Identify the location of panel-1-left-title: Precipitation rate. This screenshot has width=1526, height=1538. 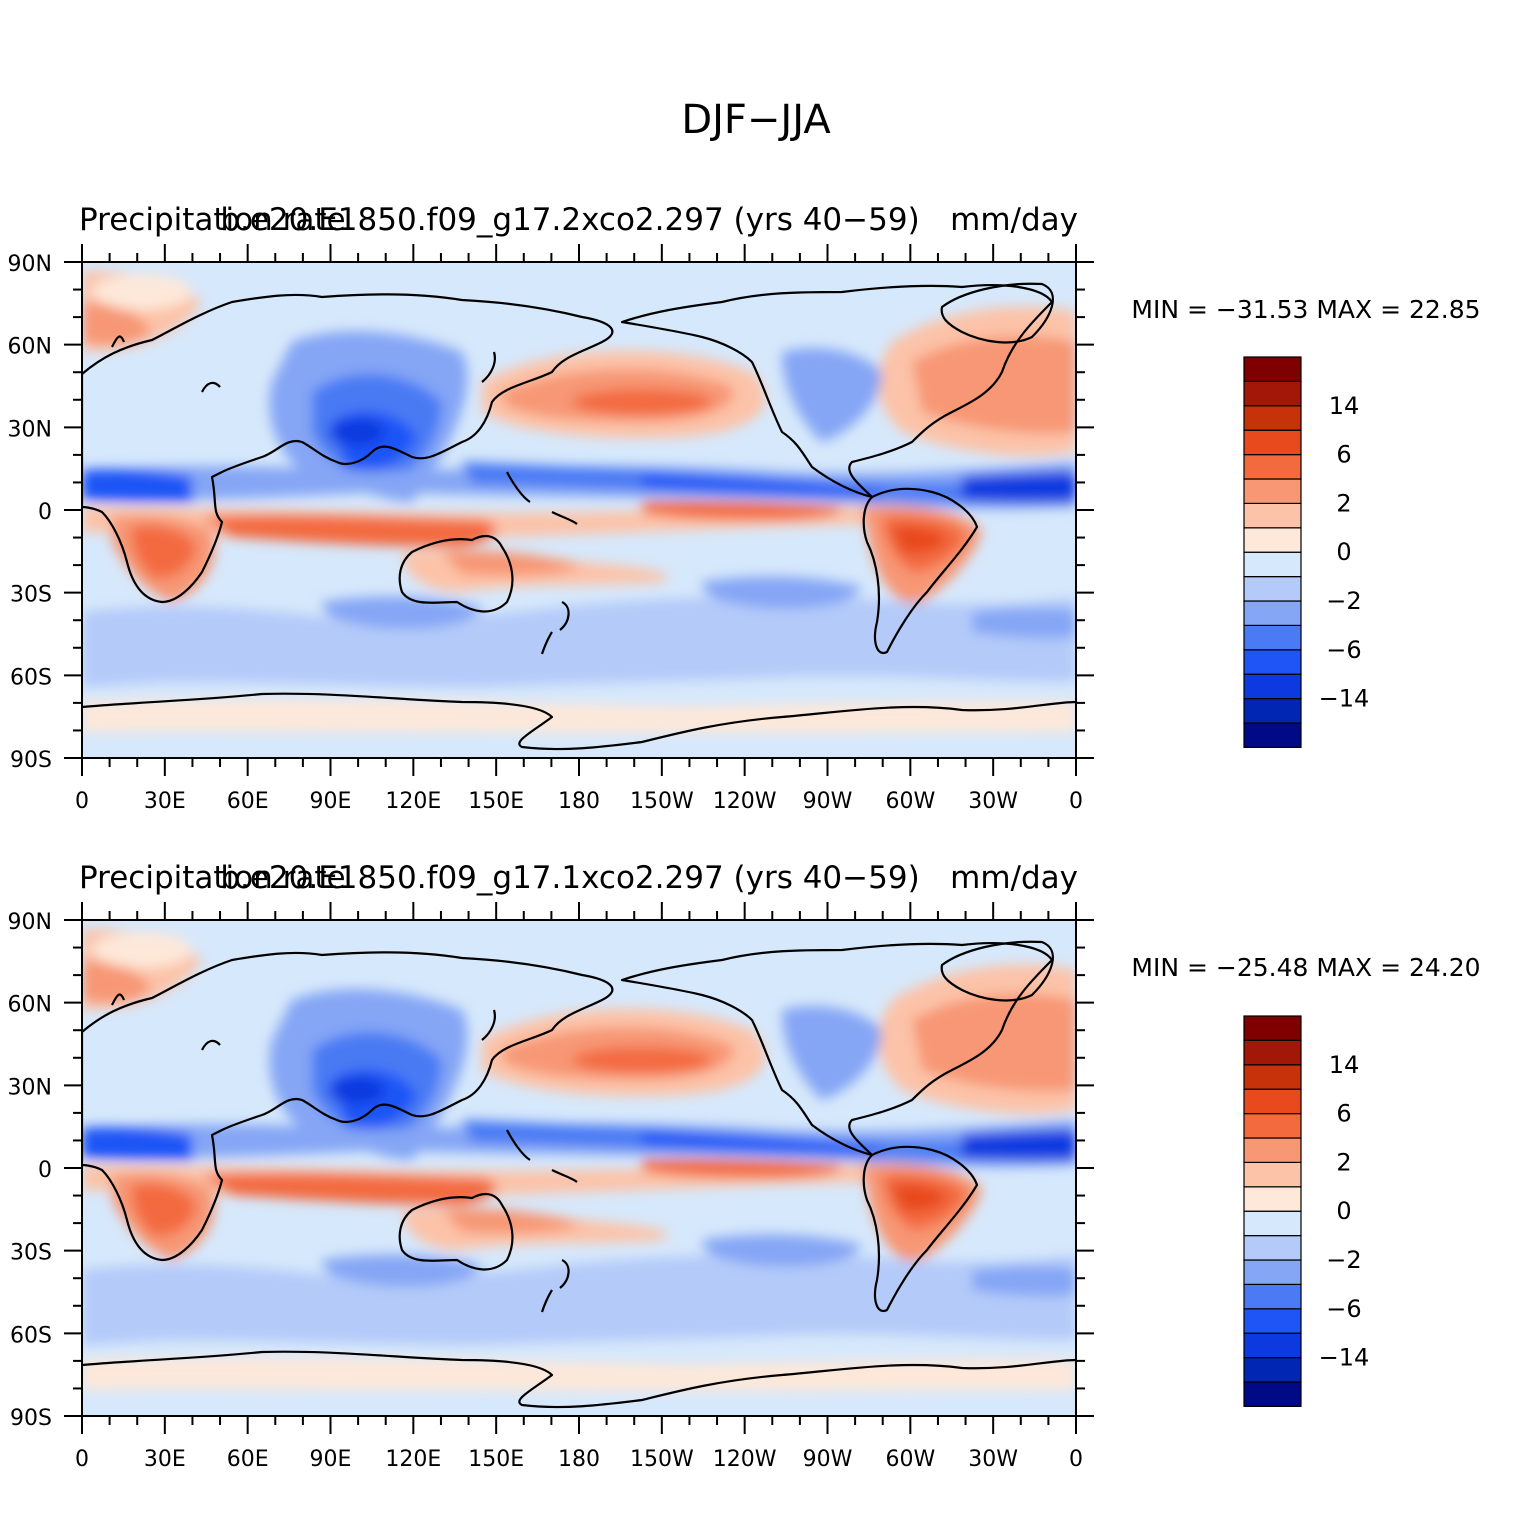
(212, 220).